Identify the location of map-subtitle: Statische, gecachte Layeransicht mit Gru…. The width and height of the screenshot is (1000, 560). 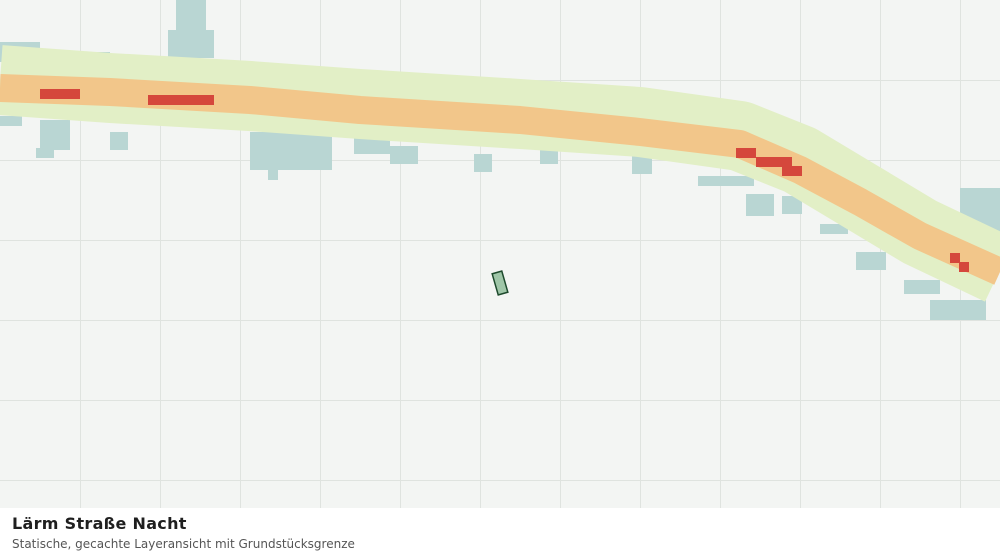
(183, 544).